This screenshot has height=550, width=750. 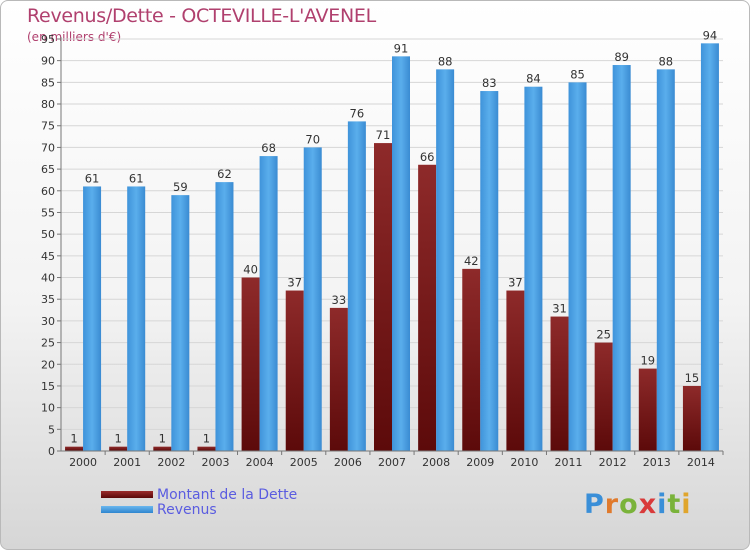 I want to click on data-label-revenue: 85, so click(x=577, y=74).